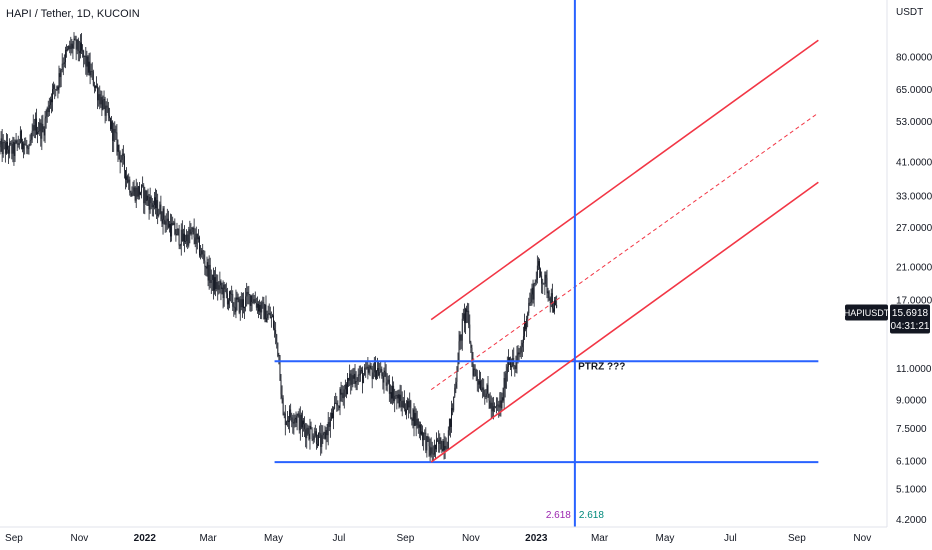 Image resolution: width=932 pixels, height=550 pixels. What do you see at coordinates (911, 489) in the screenshot?
I see `price-axis-tick-label: 5.1000` at bounding box center [911, 489].